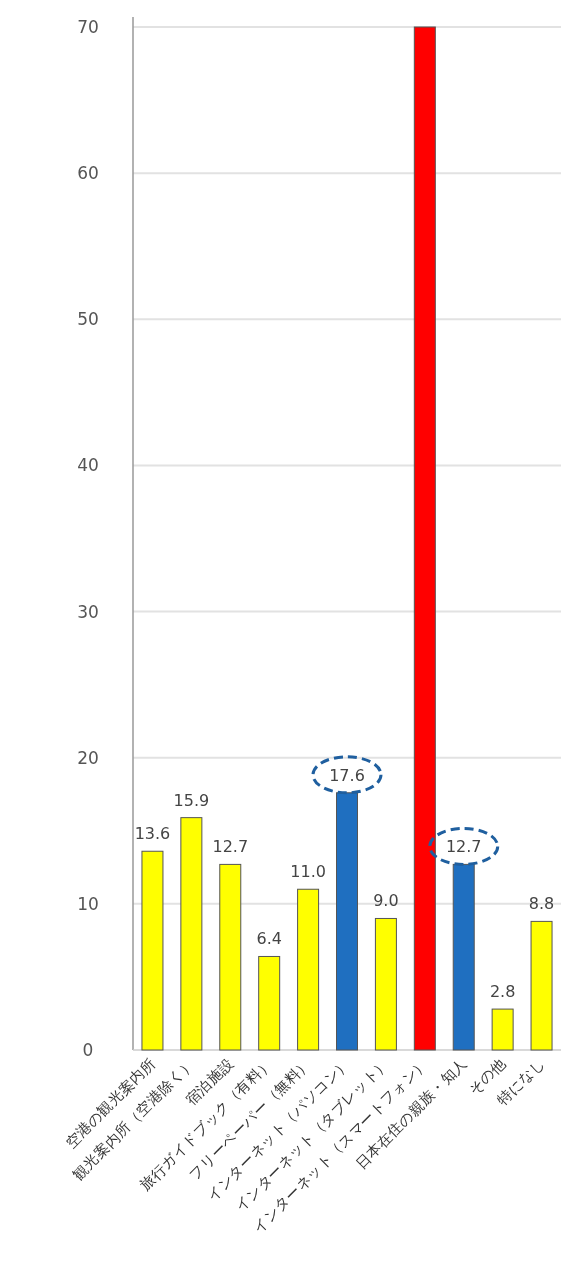 The width and height of the screenshot is (561, 1287). I want to click on y-tick-label: 60, so click(88, 173).